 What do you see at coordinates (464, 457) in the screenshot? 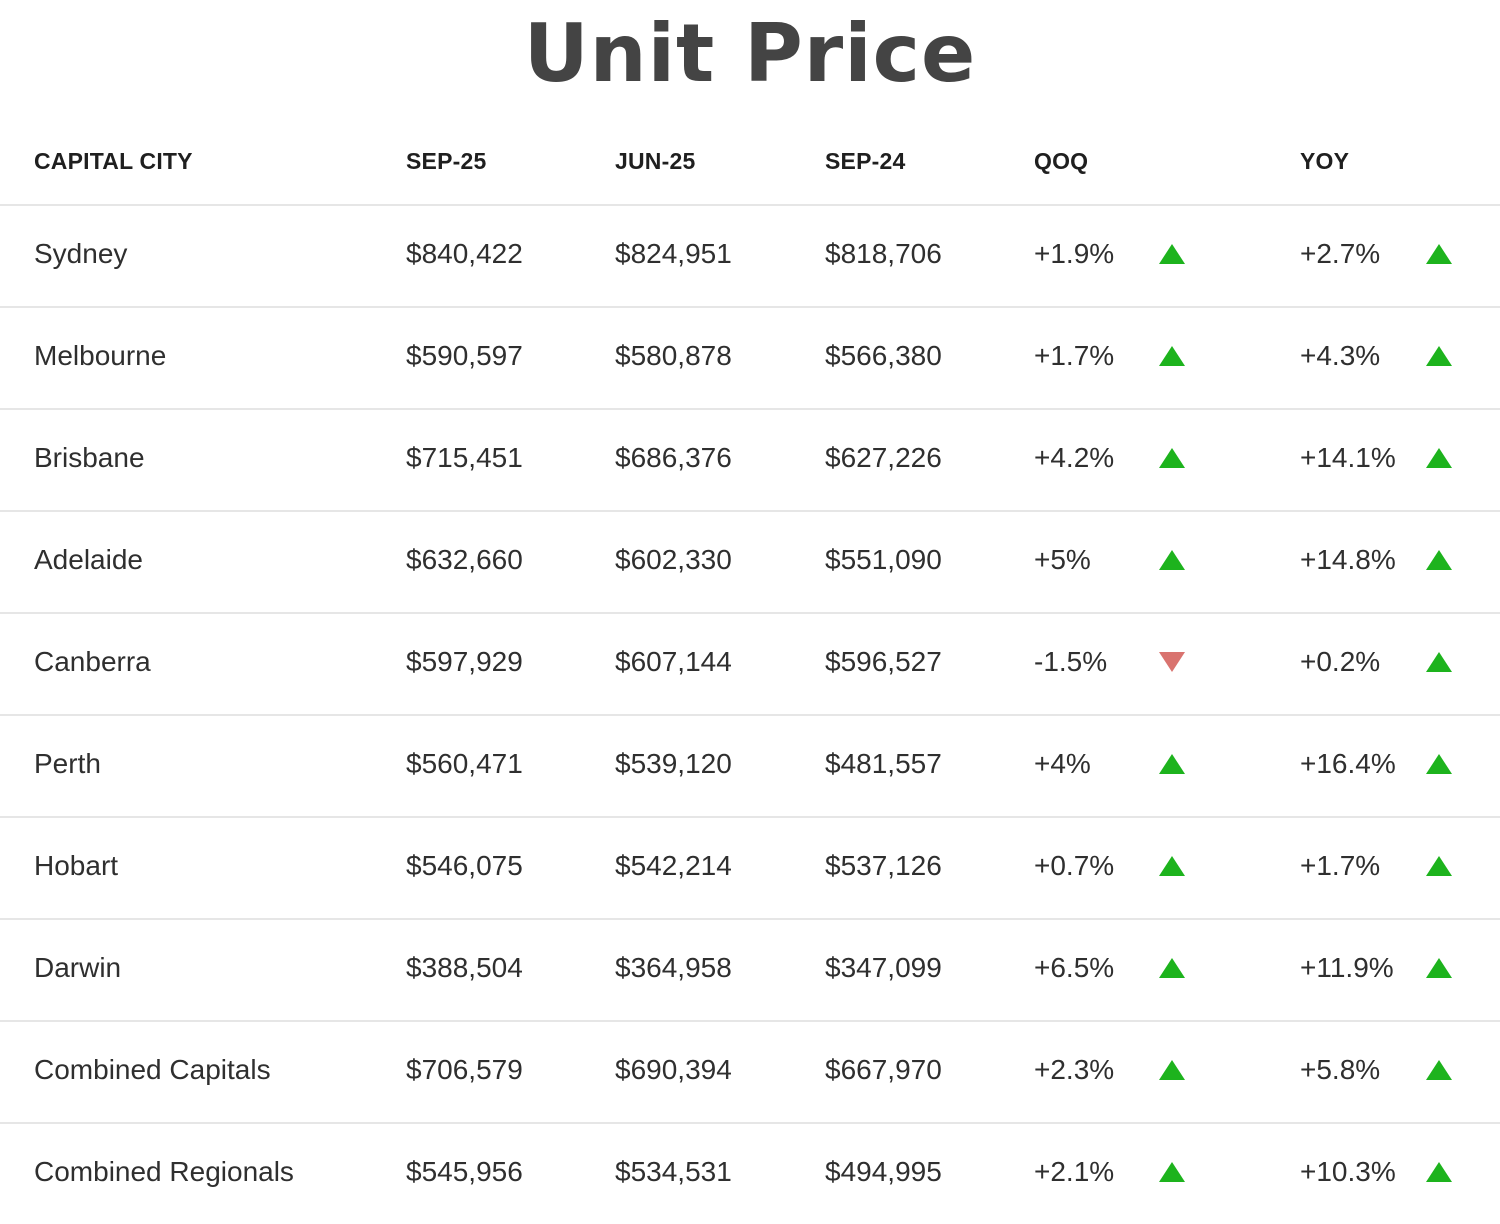
I see `cell-sep-25: $715,451` at bounding box center [464, 457].